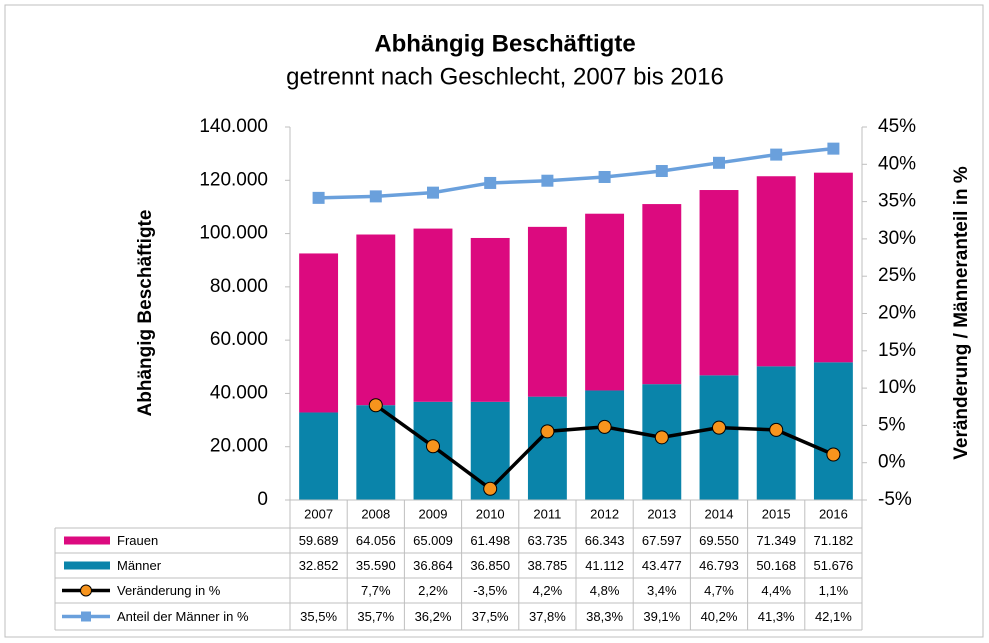  I want to click on line, so click(576, 173).